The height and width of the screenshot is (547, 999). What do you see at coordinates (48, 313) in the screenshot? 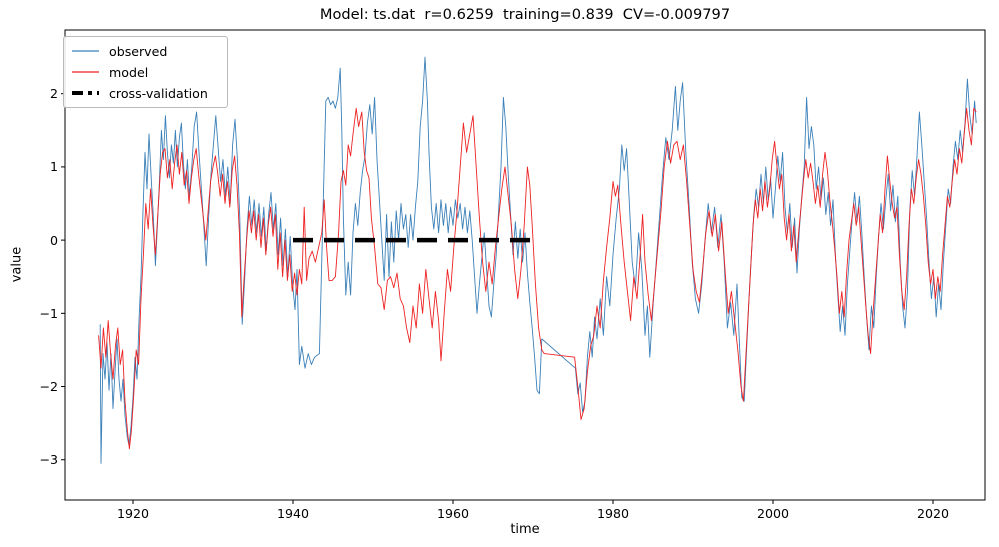
I see `y-tick-label: −1` at bounding box center [48, 313].